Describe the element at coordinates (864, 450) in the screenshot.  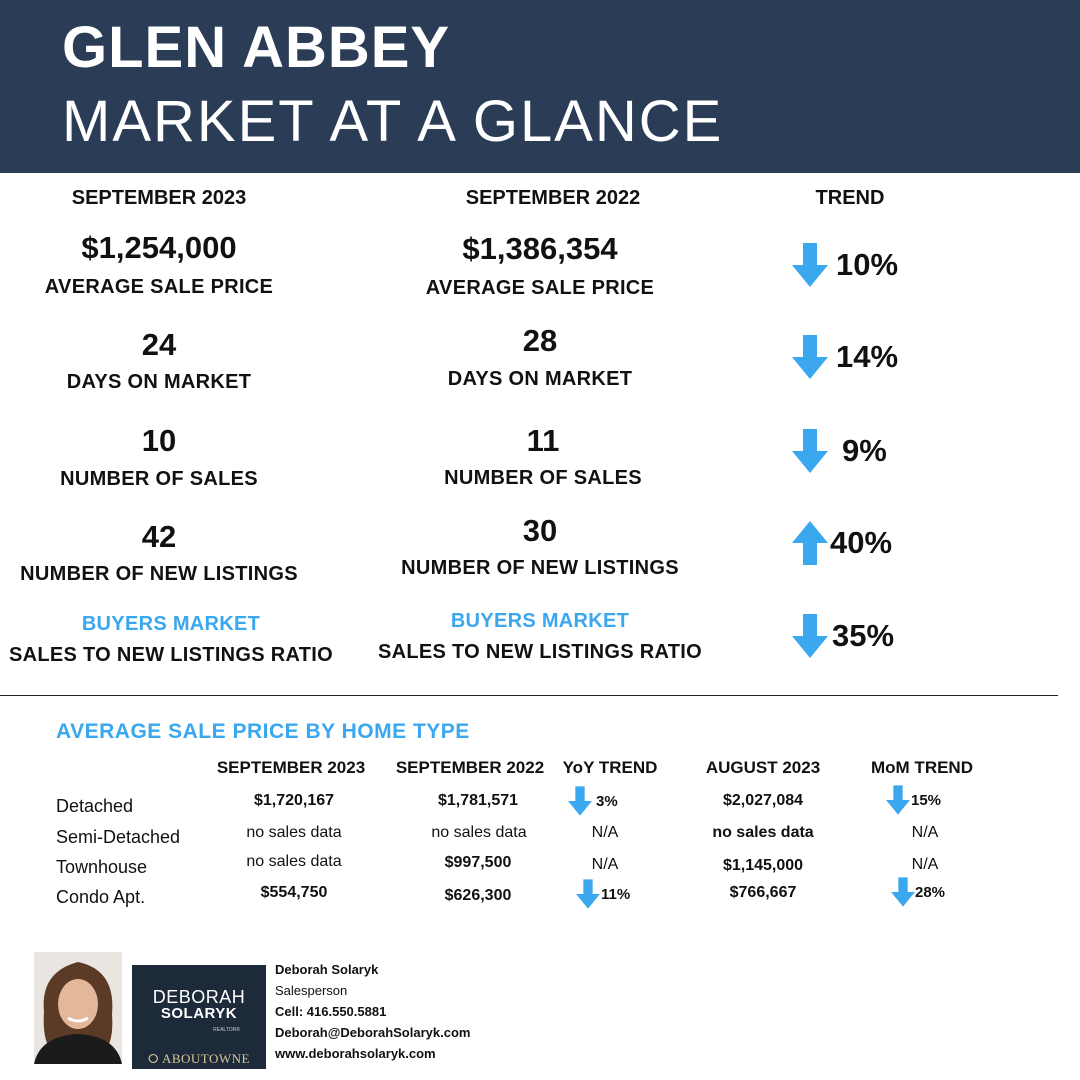
I see `sales-trend-pct: 9%` at that location.